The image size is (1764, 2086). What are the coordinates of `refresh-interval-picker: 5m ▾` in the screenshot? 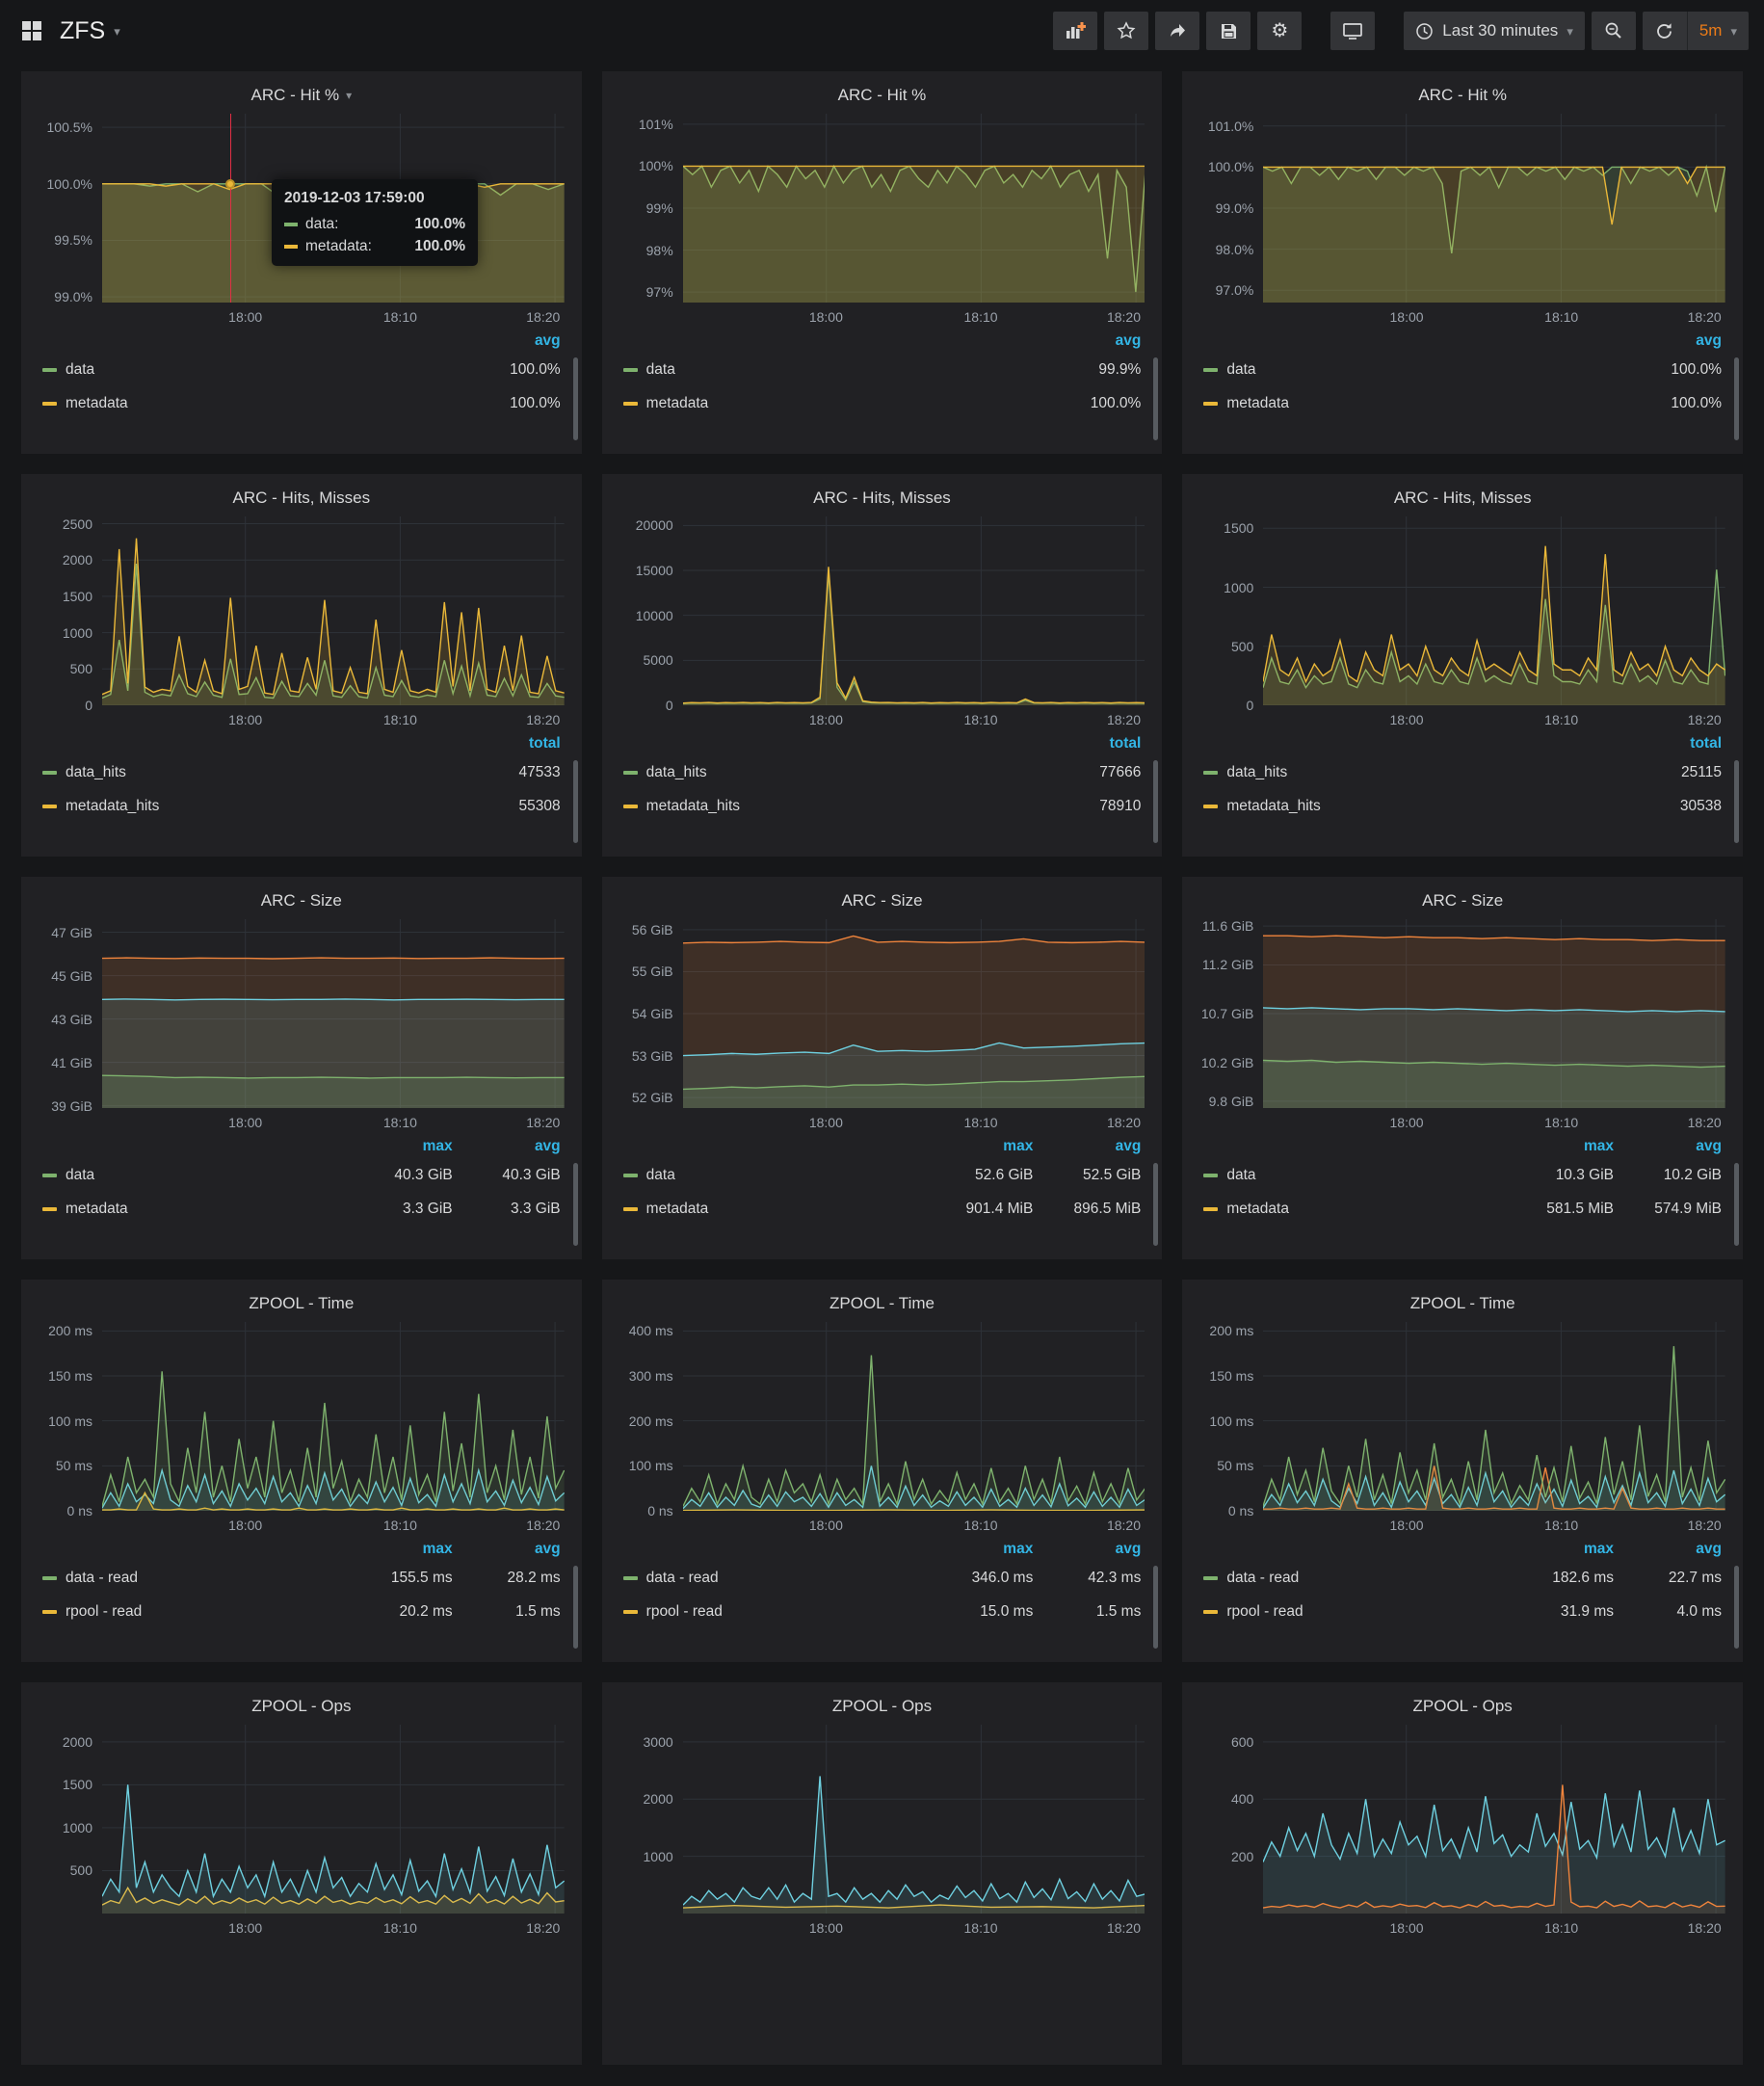 It's located at (1717, 31).